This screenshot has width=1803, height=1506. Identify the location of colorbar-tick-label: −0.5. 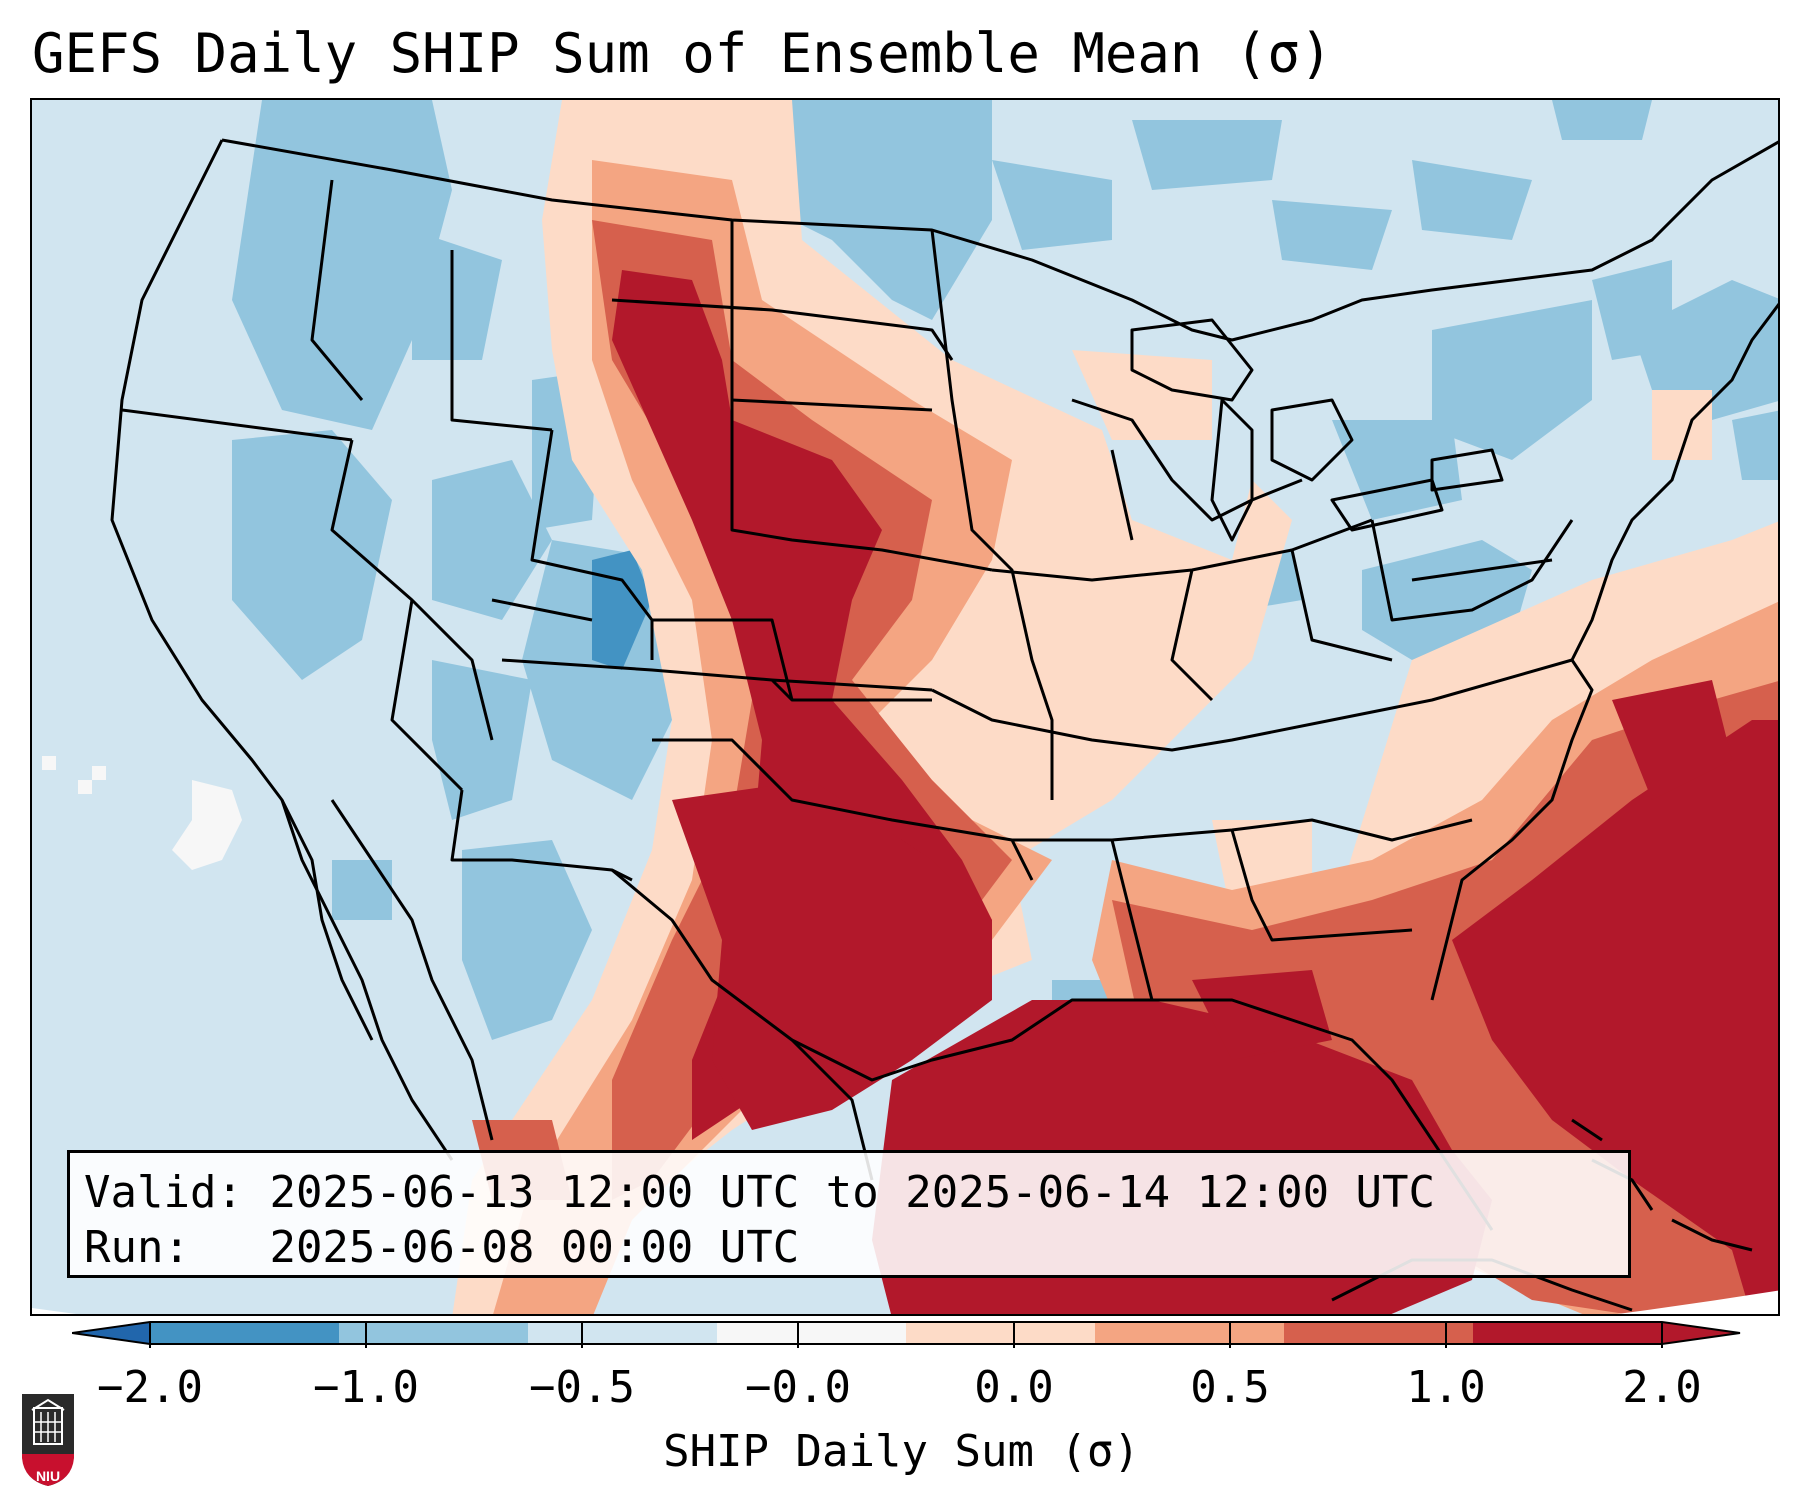
(582, 1387).